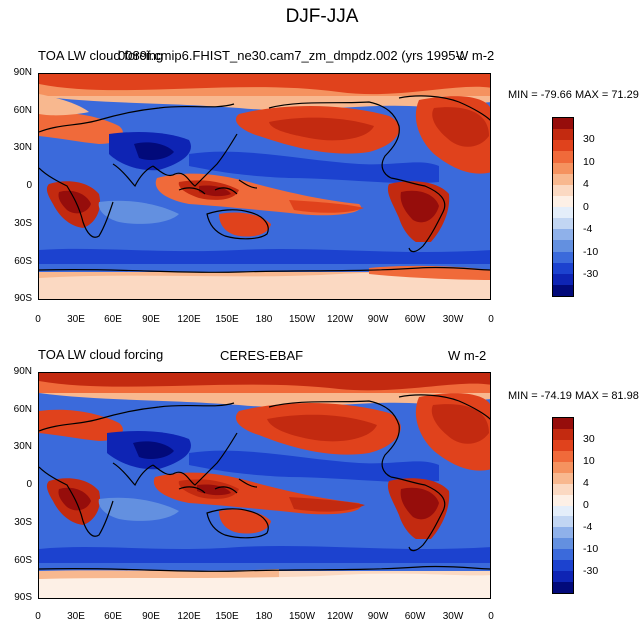 The height and width of the screenshot is (627, 644). What do you see at coordinates (101, 55) in the screenshot?
I see `panel1-title-left: TOA LW cloud forcing` at bounding box center [101, 55].